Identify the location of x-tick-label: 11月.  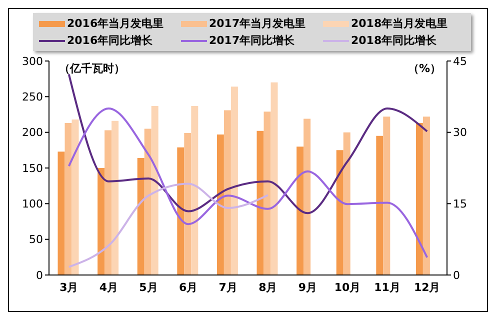
(387, 287).